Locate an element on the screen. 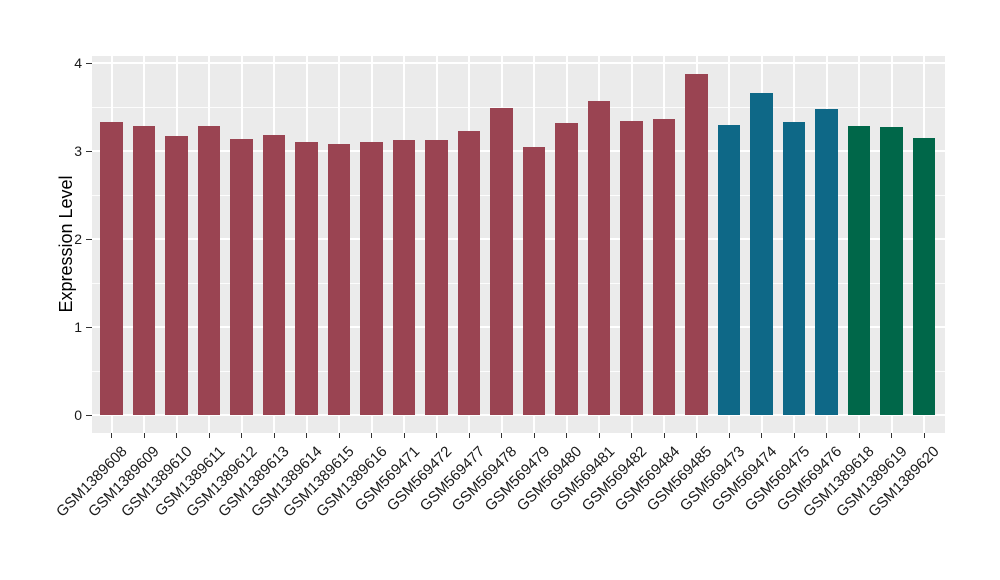  bar-GSM1389619 is located at coordinates (891, 271).